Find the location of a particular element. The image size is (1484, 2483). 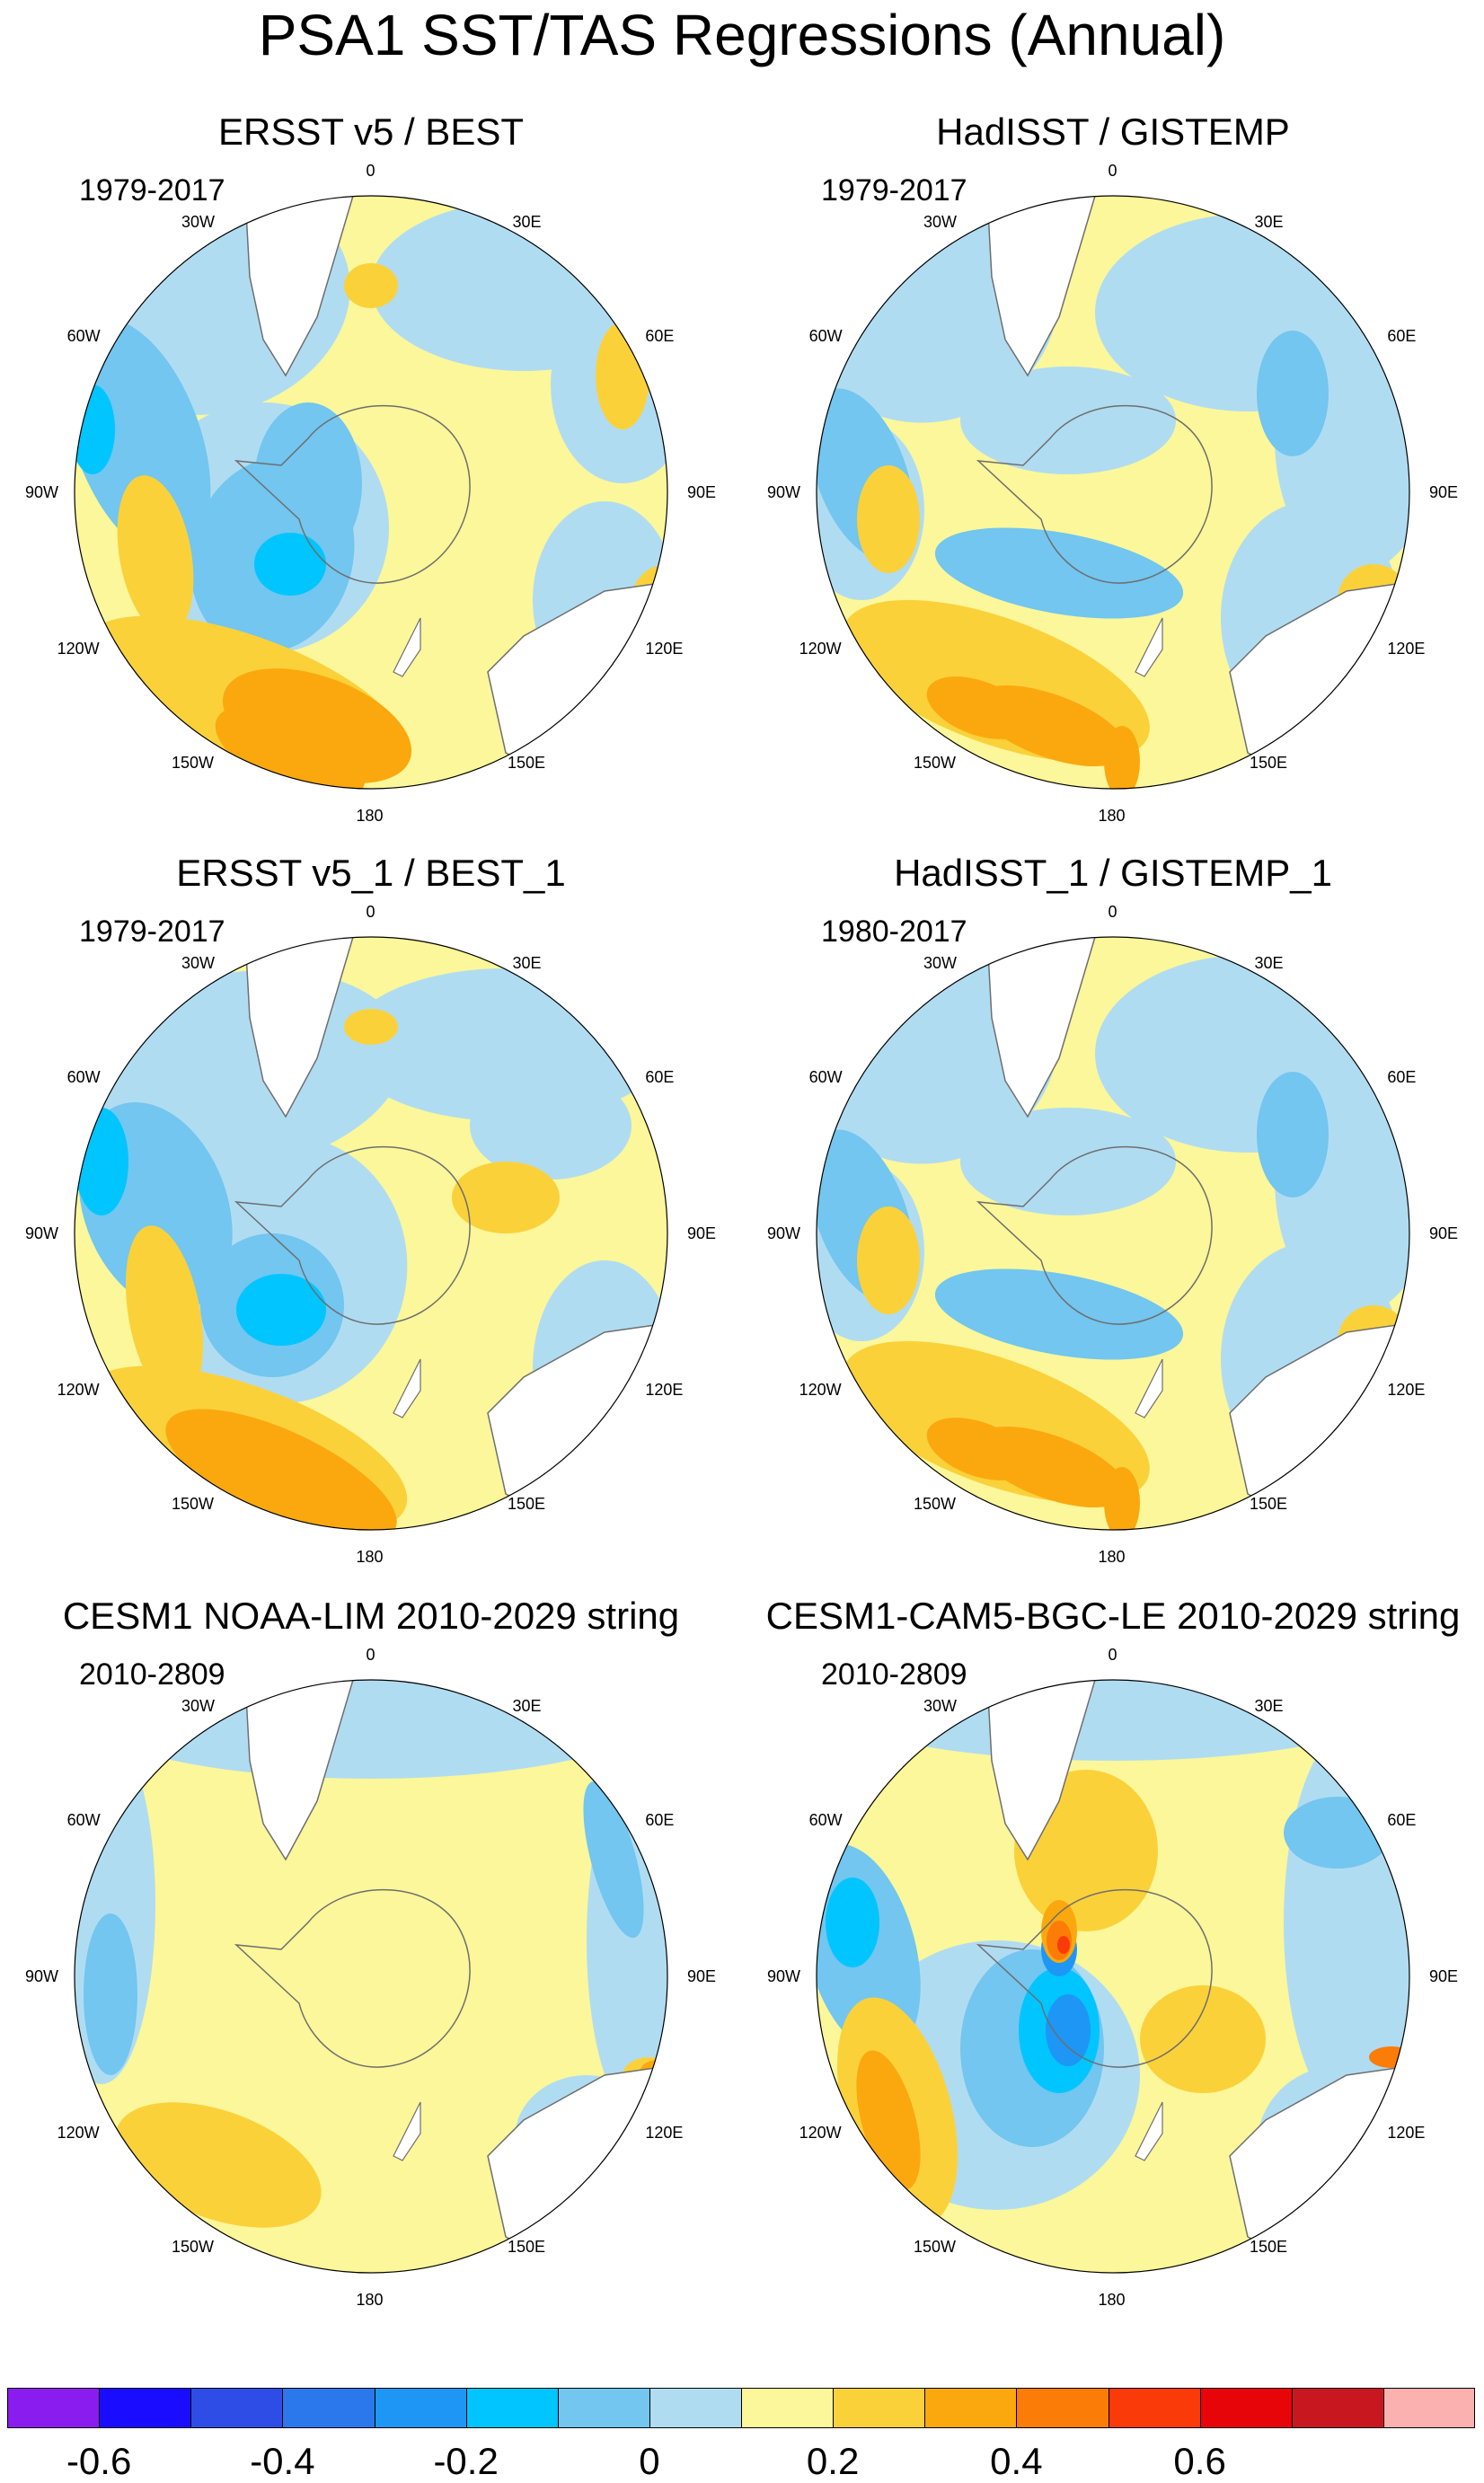

figure-title: PSA1 SST/TAS Regressions (Annual) is located at coordinates (742, 35).